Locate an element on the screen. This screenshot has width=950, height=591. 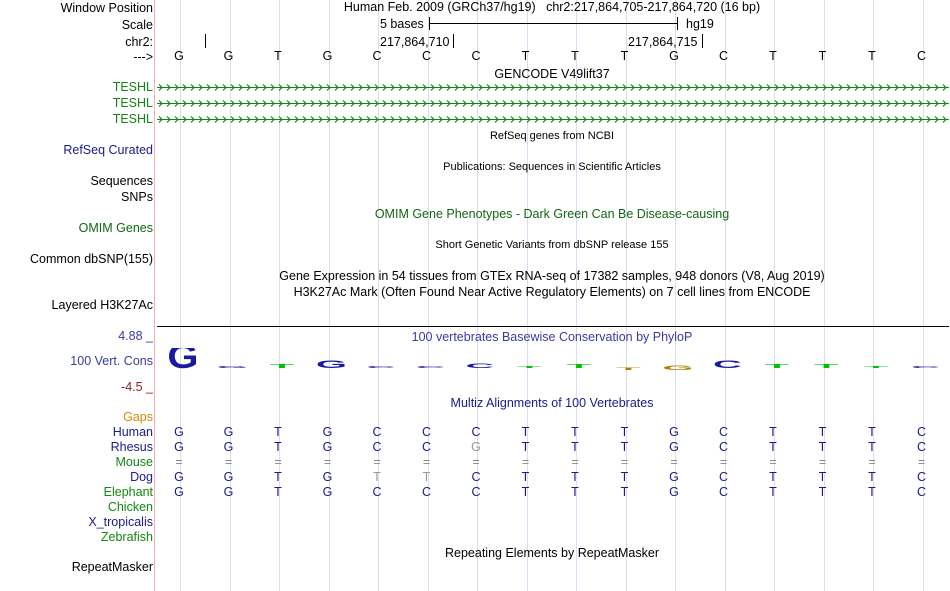
layered-h3k27ac-label: Layered H3K27Ac is located at coordinates (102, 305).